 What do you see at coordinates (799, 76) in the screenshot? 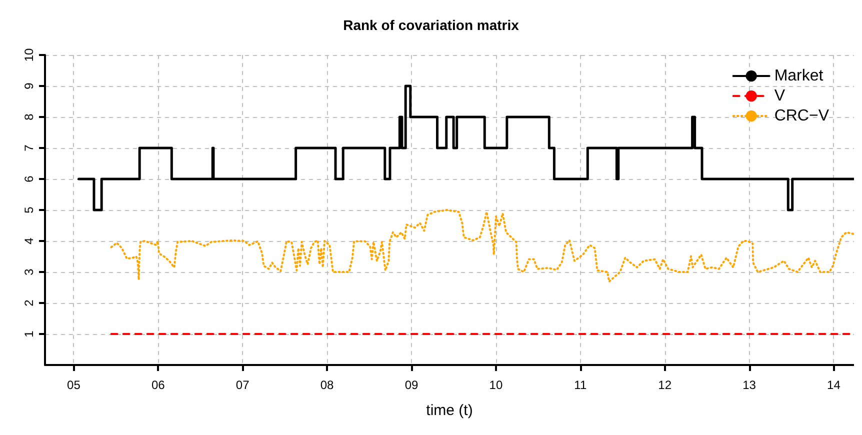
I see `legend-label: Market` at bounding box center [799, 76].